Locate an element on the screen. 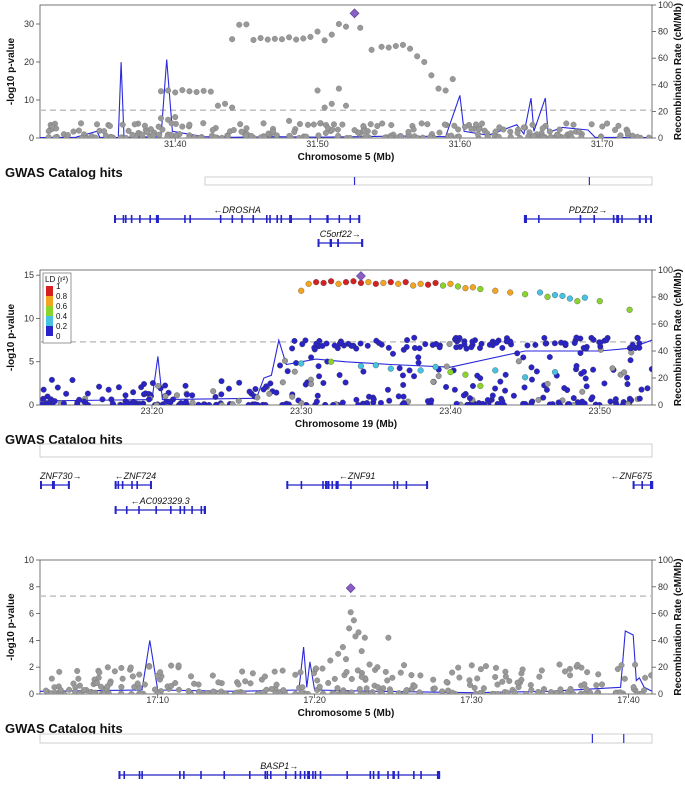 This screenshot has height=787, width=685. y2-tick-label: 80 is located at coordinates (663, 297).